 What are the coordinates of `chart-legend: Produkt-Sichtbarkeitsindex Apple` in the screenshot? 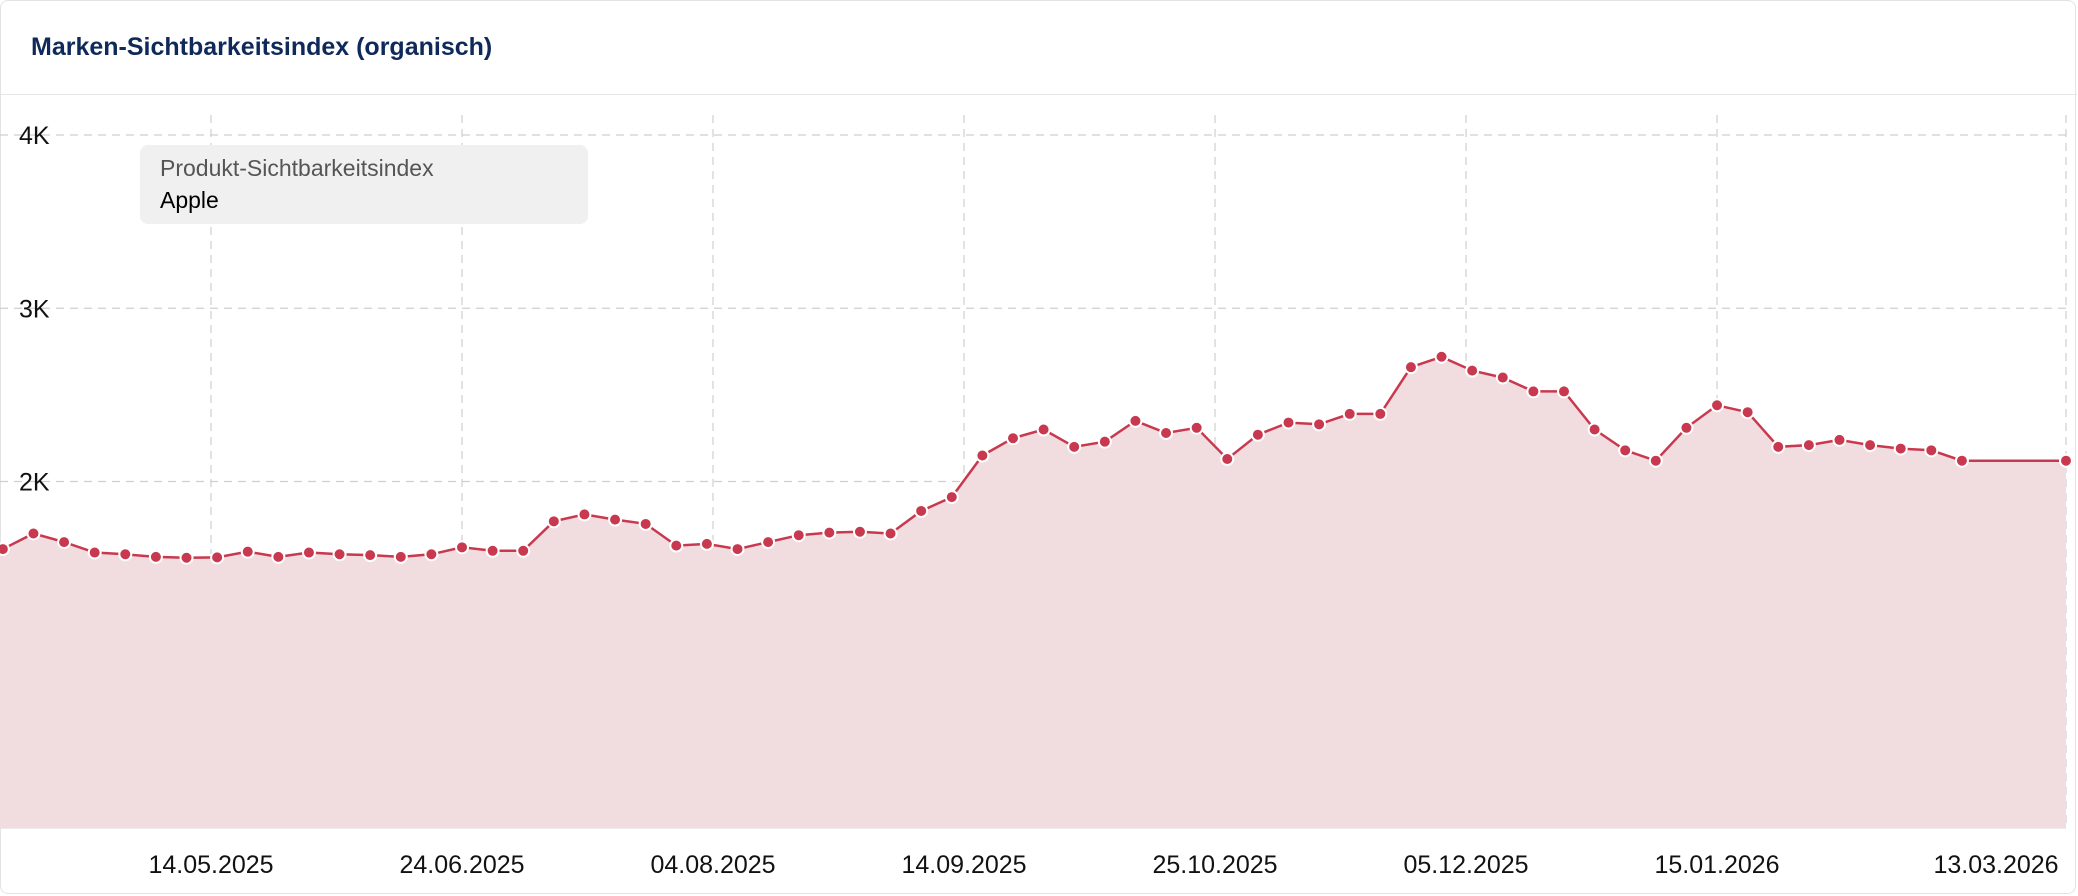 It's located at (364, 184).